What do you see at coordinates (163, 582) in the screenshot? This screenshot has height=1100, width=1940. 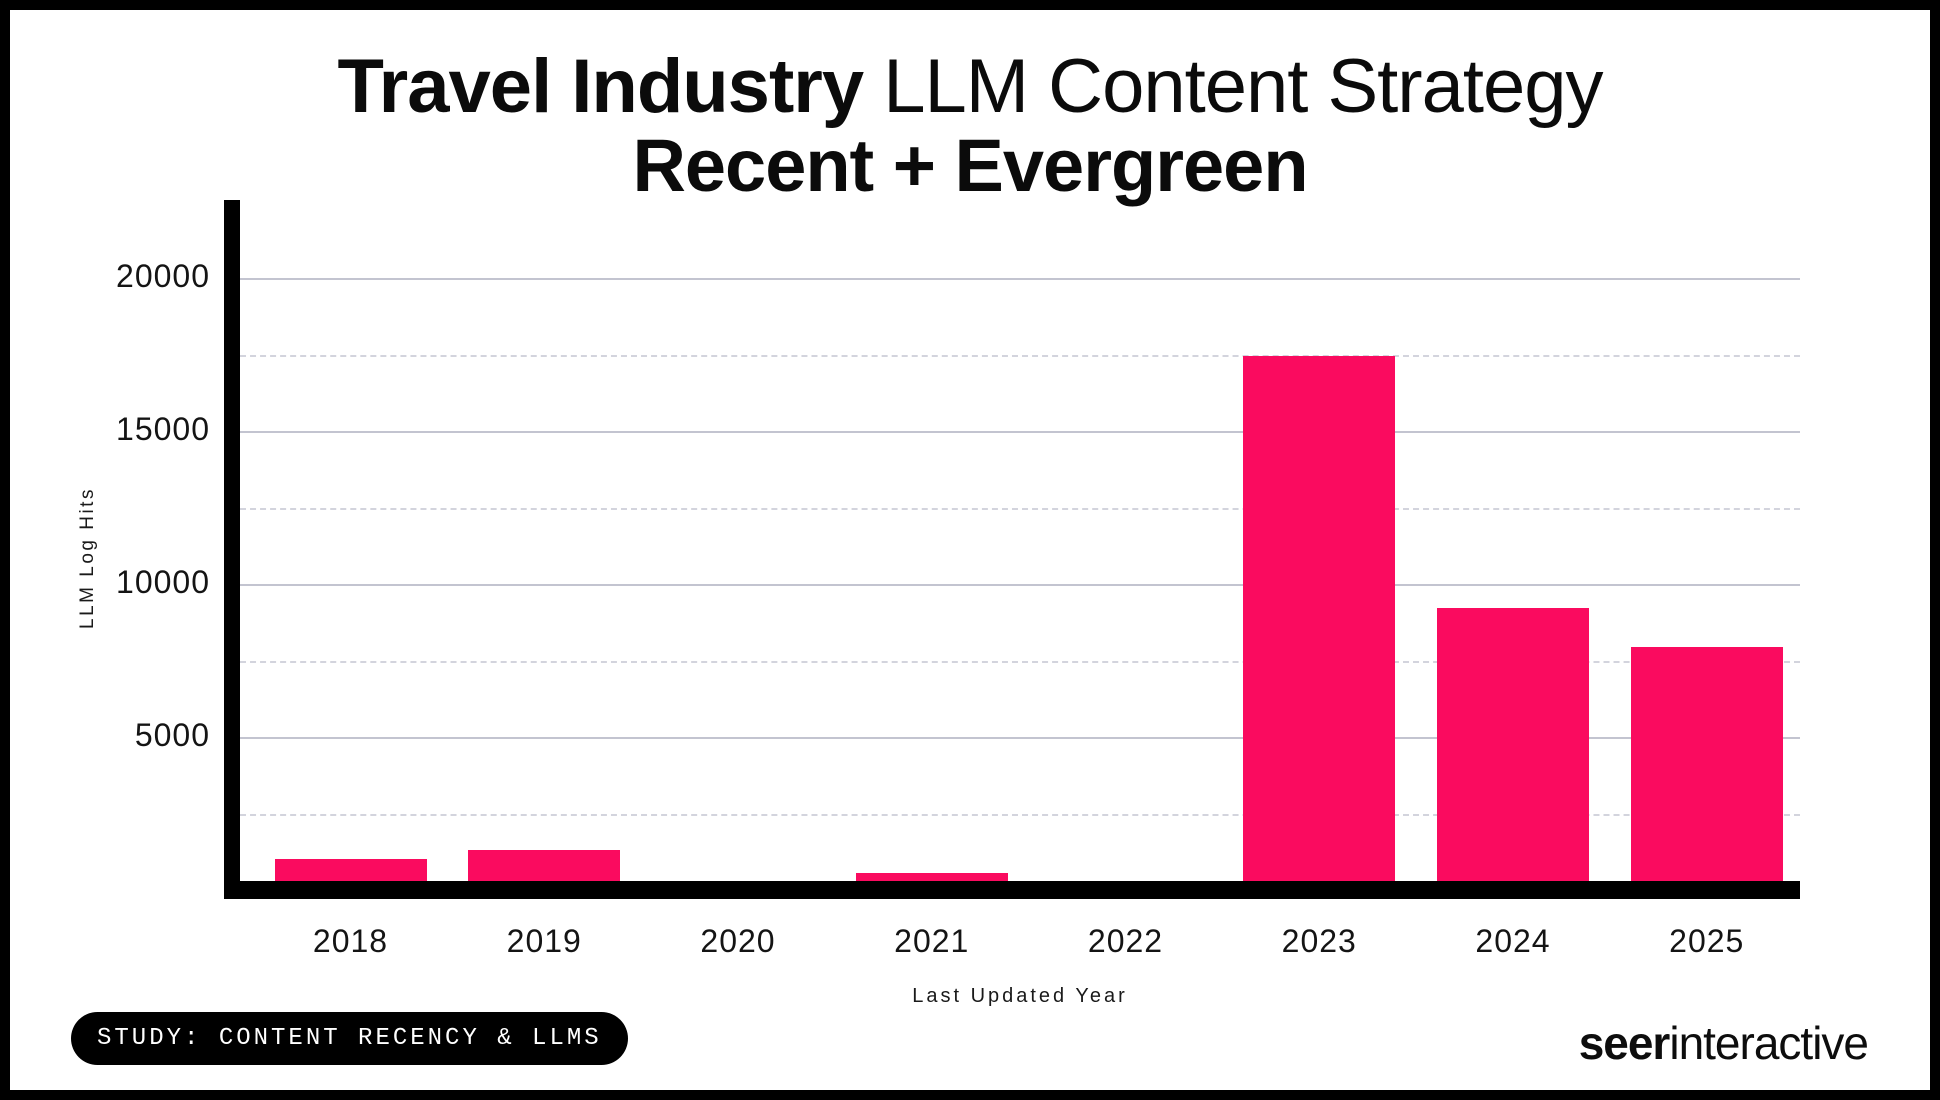 I see `ytick-10000: 10000` at bounding box center [163, 582].